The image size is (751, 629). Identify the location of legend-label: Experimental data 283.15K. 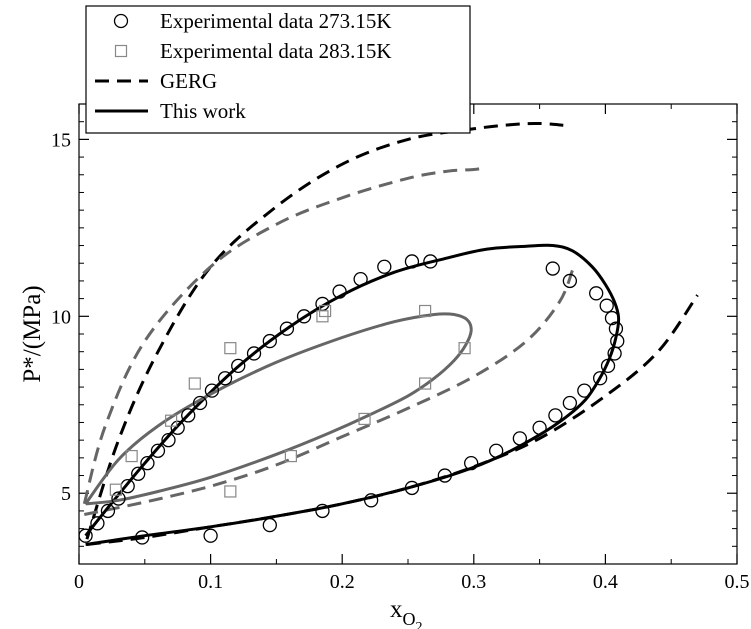
(276, 51).